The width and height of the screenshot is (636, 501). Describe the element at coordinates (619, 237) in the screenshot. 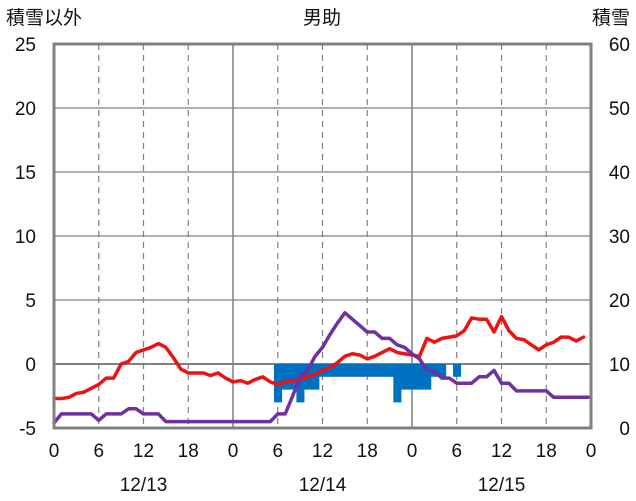

I see `right-tick-label: 30` at that location.